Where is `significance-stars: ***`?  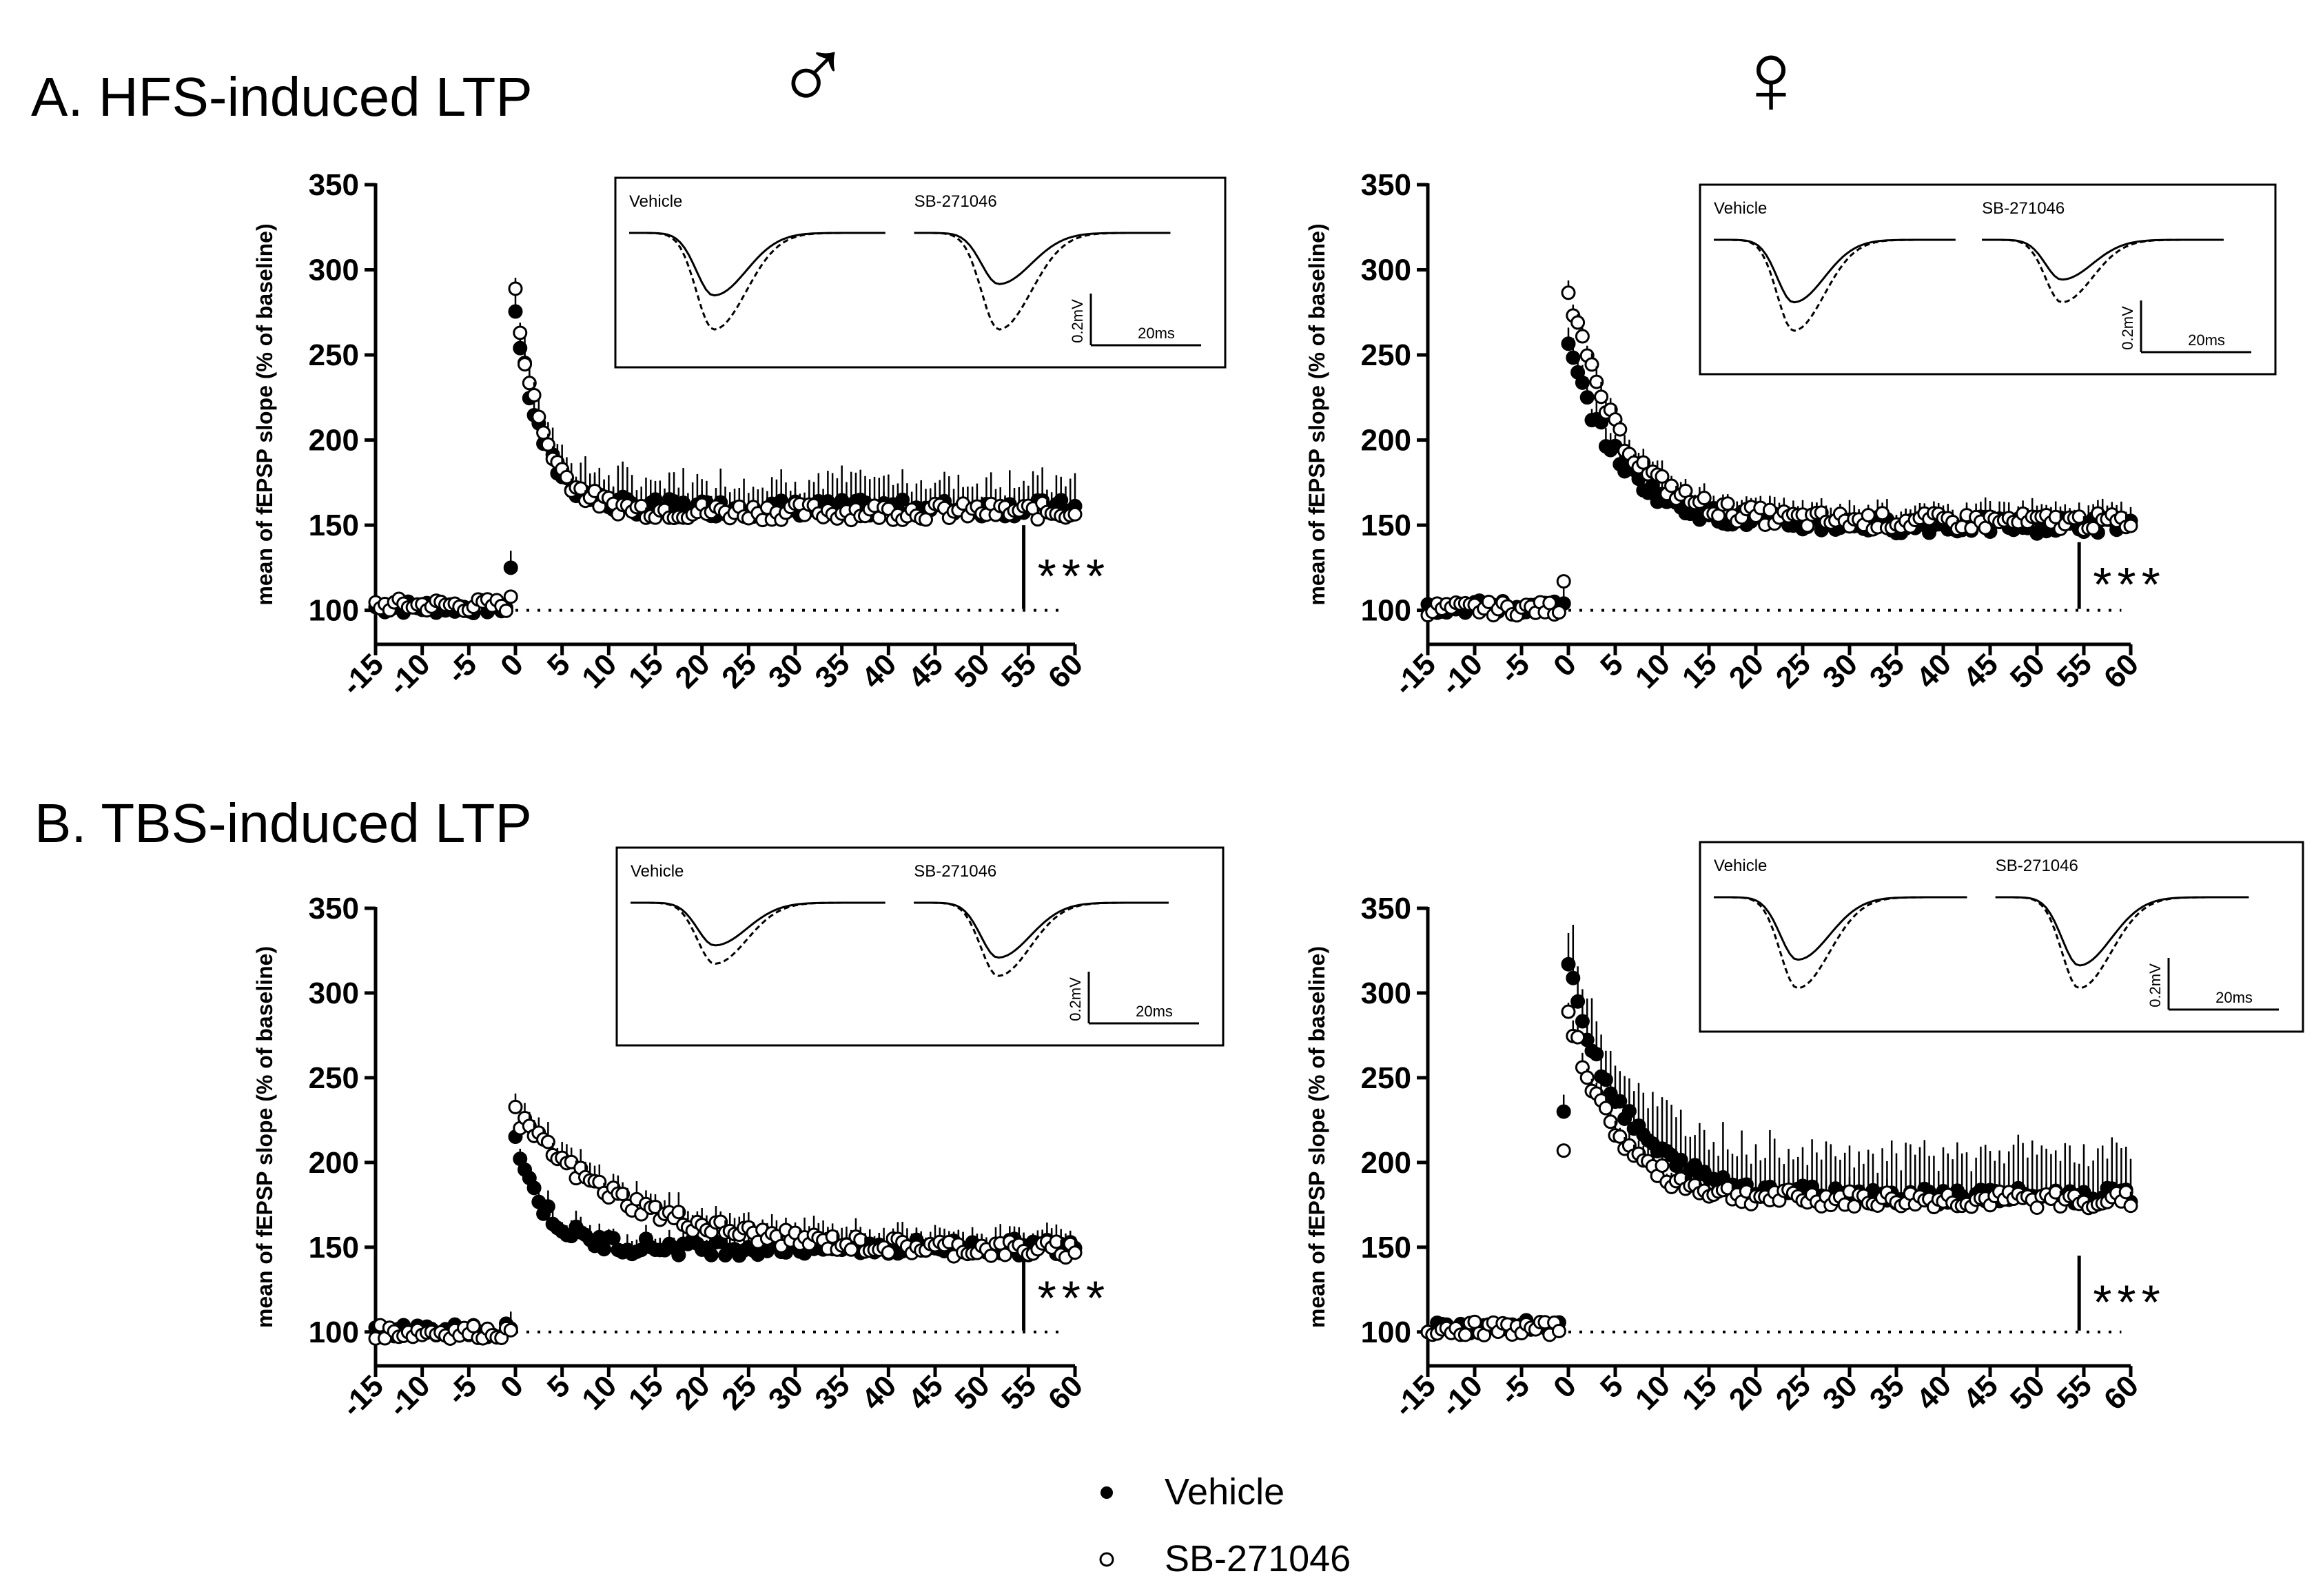
significance-stars: *** is located at coordinates (2129, 584).